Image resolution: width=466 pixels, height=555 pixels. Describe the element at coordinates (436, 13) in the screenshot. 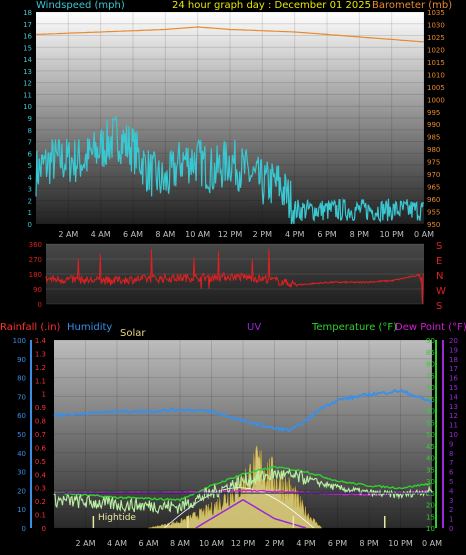

I see `baro-tick-label: 1035` at that location.